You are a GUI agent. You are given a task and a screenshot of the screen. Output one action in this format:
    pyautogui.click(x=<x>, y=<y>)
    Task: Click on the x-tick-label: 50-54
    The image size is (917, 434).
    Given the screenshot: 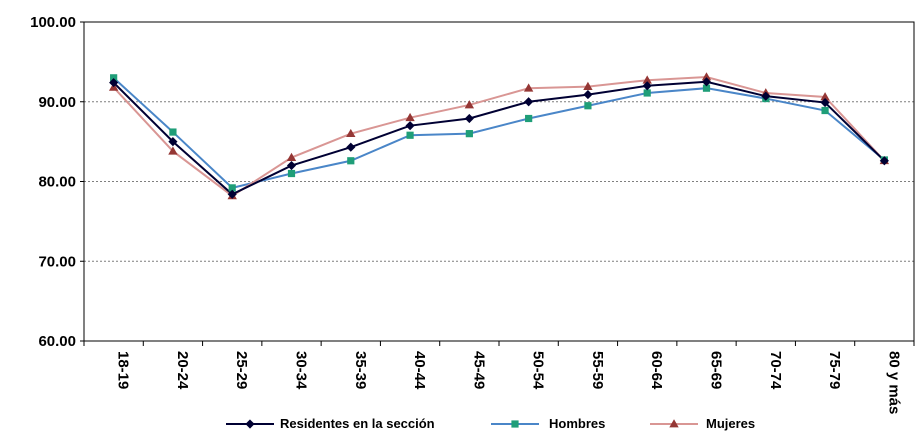 What is the action you would take?
    pyautogui.click(x=538, y=370)
    